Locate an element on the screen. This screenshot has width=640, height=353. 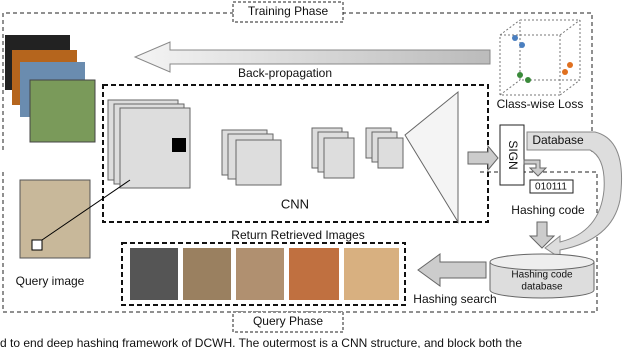
training-label-box is located at coordinates (288, 12).